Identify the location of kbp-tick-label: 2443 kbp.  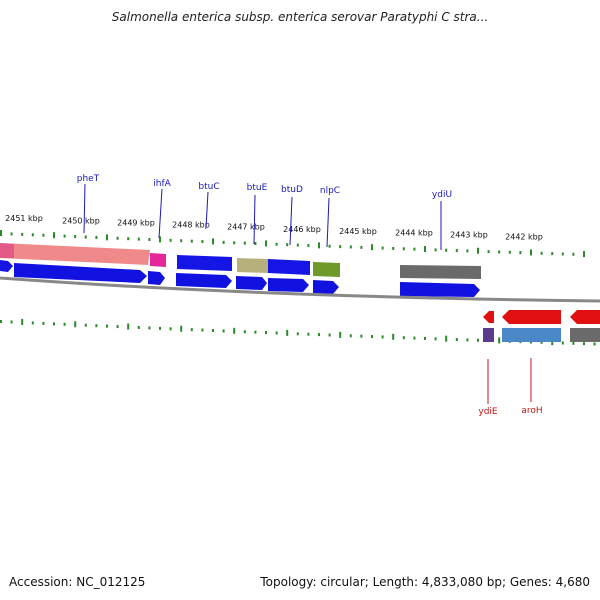
(469, 234).